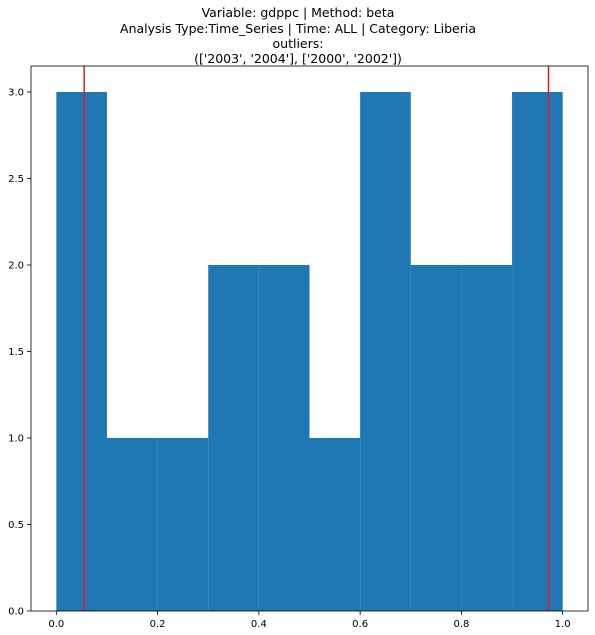 This screenshot has height=635, width=595. I want to click on x-axis: 0.0 0.2 0.4 0.6 0.8 1.0, so click(309, 620).